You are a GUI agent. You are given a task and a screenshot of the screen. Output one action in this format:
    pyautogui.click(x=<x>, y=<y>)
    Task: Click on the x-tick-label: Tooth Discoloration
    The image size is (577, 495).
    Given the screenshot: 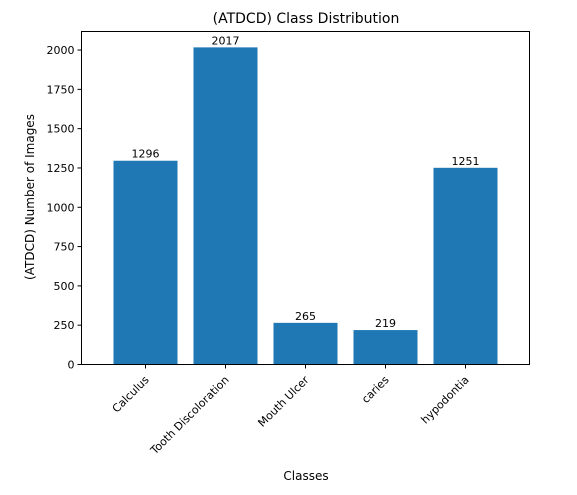 What is the action you would take?
    pyautogui.click(x=189, y=415)
    